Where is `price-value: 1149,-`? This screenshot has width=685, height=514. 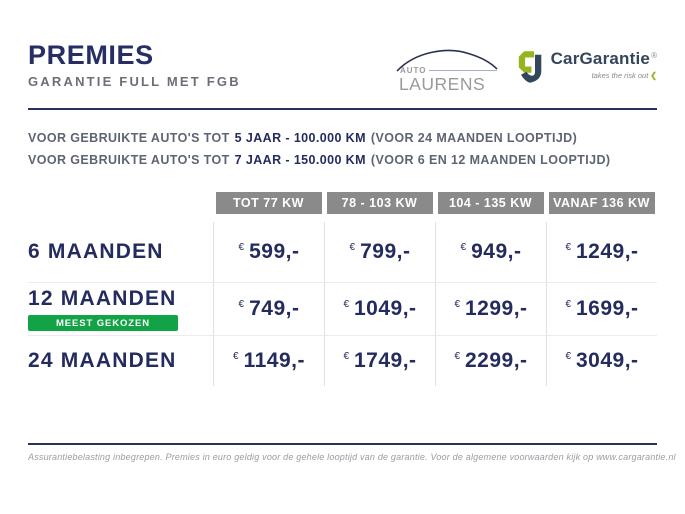
price-value: 1149,- is located at coordinates (274, 360).